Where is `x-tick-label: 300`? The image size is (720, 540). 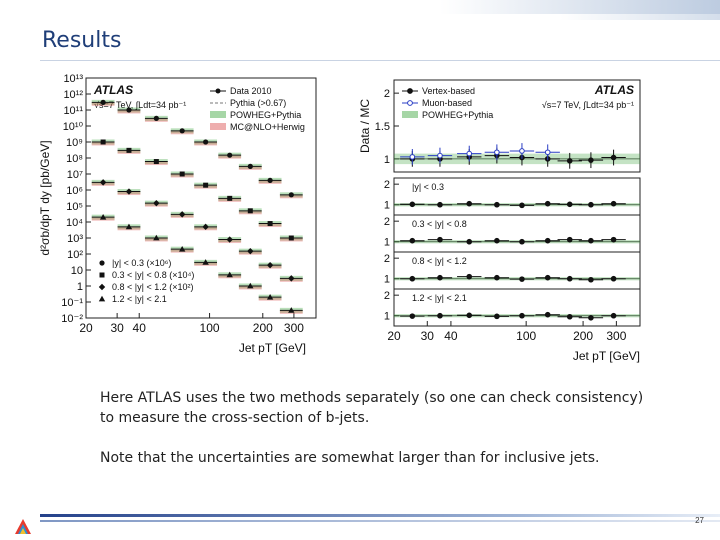 x-tick-label: 300 is located at coordinates (294, 328).